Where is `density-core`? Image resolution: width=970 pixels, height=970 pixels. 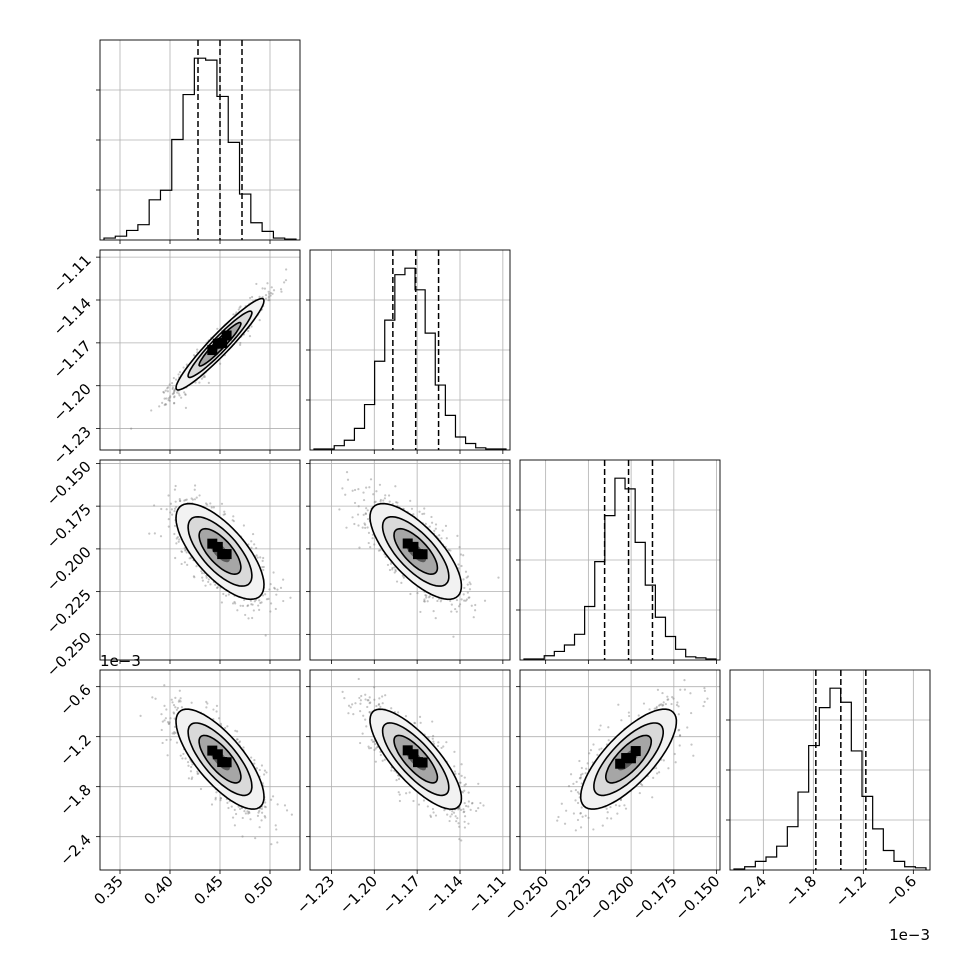 density-core is located at coordinates (219, 549).